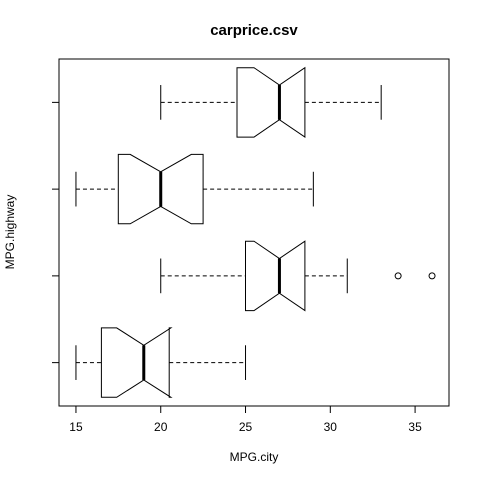  I want to click on x-tick-label: 15, so click(76, 427).